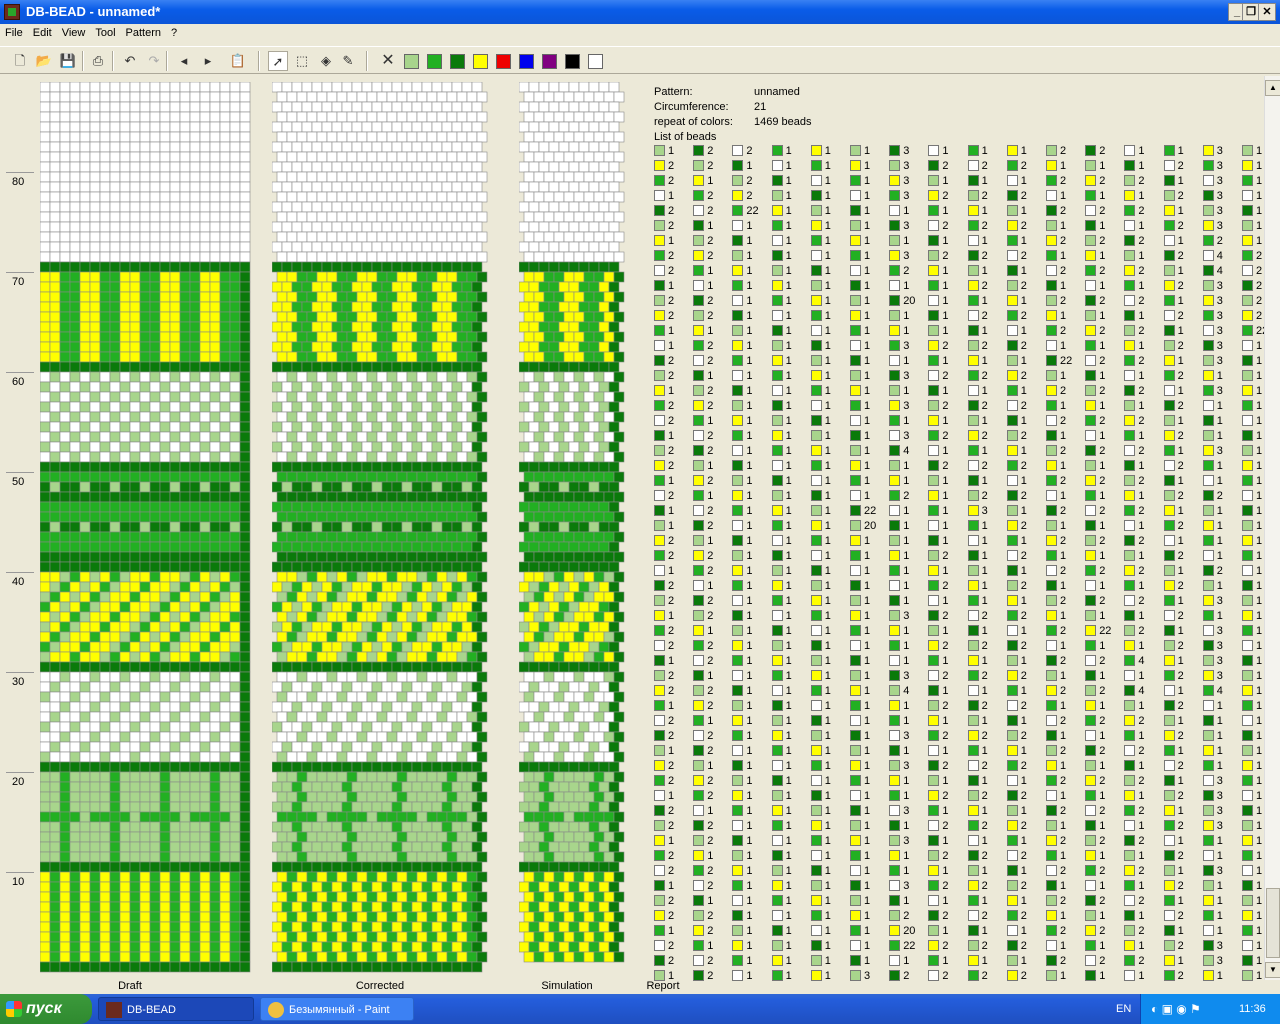 This screenshot has height=1024, width=1280. I want to click on open-folder-icon: 📂, so click(44, 60).